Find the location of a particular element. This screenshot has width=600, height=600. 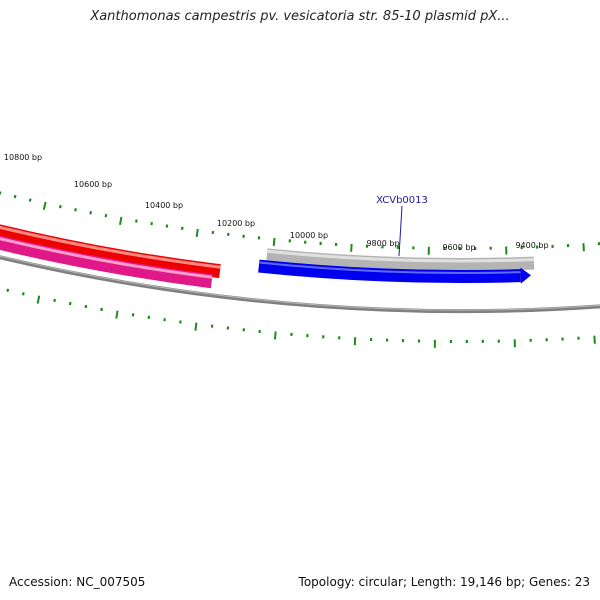

gene-arc-pink is located at coordinates (106, 244).